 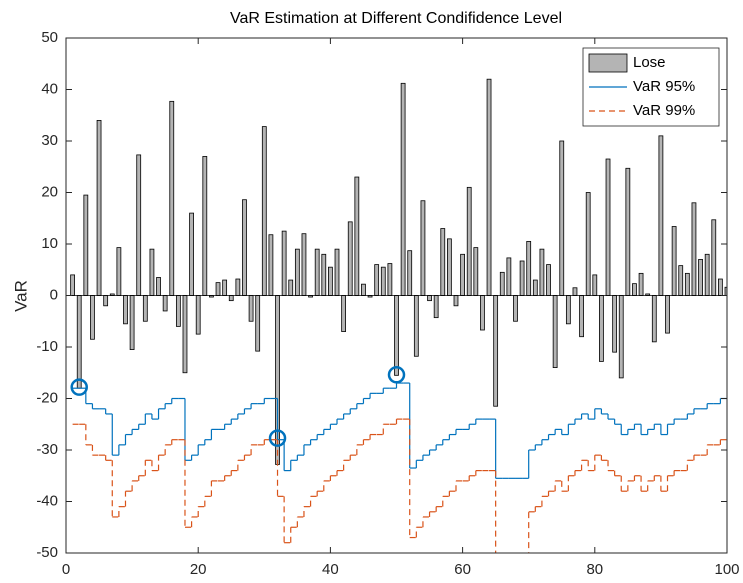 I want to click on legend-swatch, so click(x=608, y=63).